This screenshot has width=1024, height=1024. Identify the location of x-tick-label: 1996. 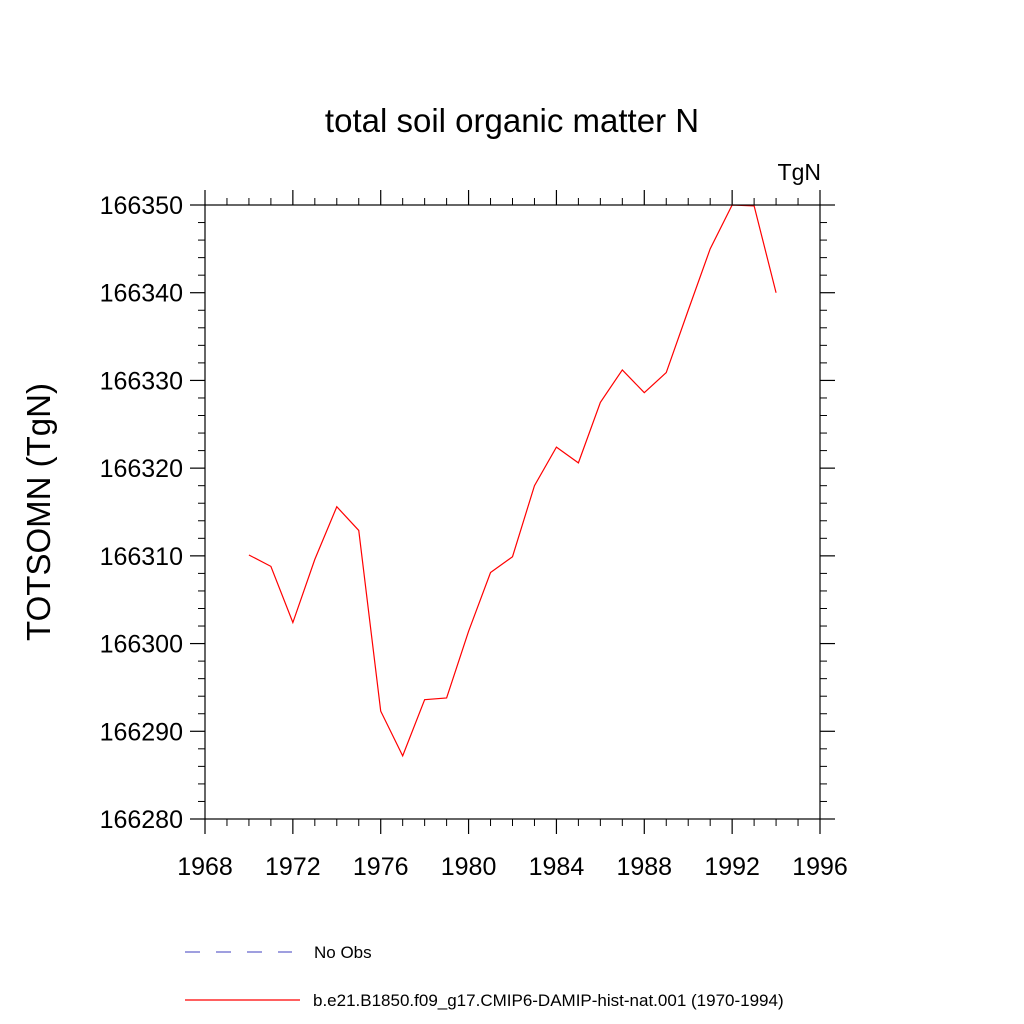
(820, 867).